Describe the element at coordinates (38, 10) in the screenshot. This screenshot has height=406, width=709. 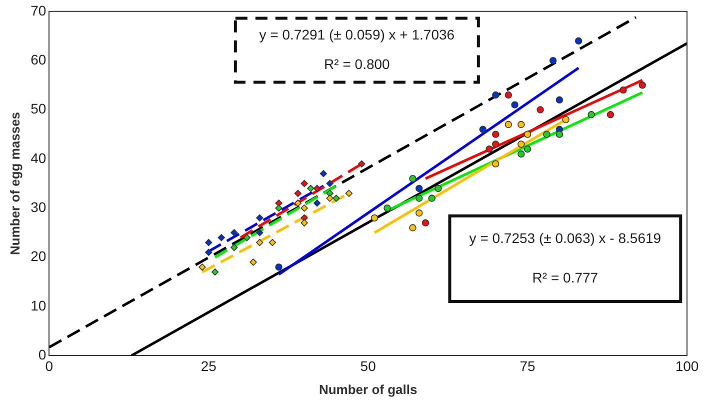
I see `y-tick-label: 70` at that location.